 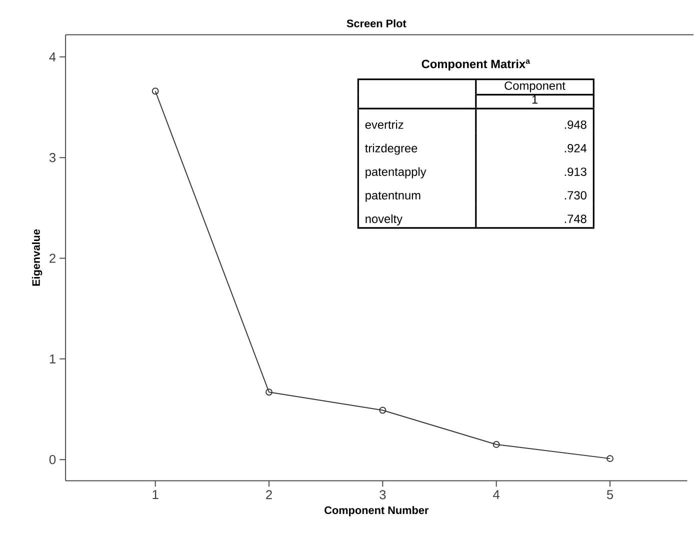 I want to click on chart-title: Screen Plot, so click(x=376, y=23).